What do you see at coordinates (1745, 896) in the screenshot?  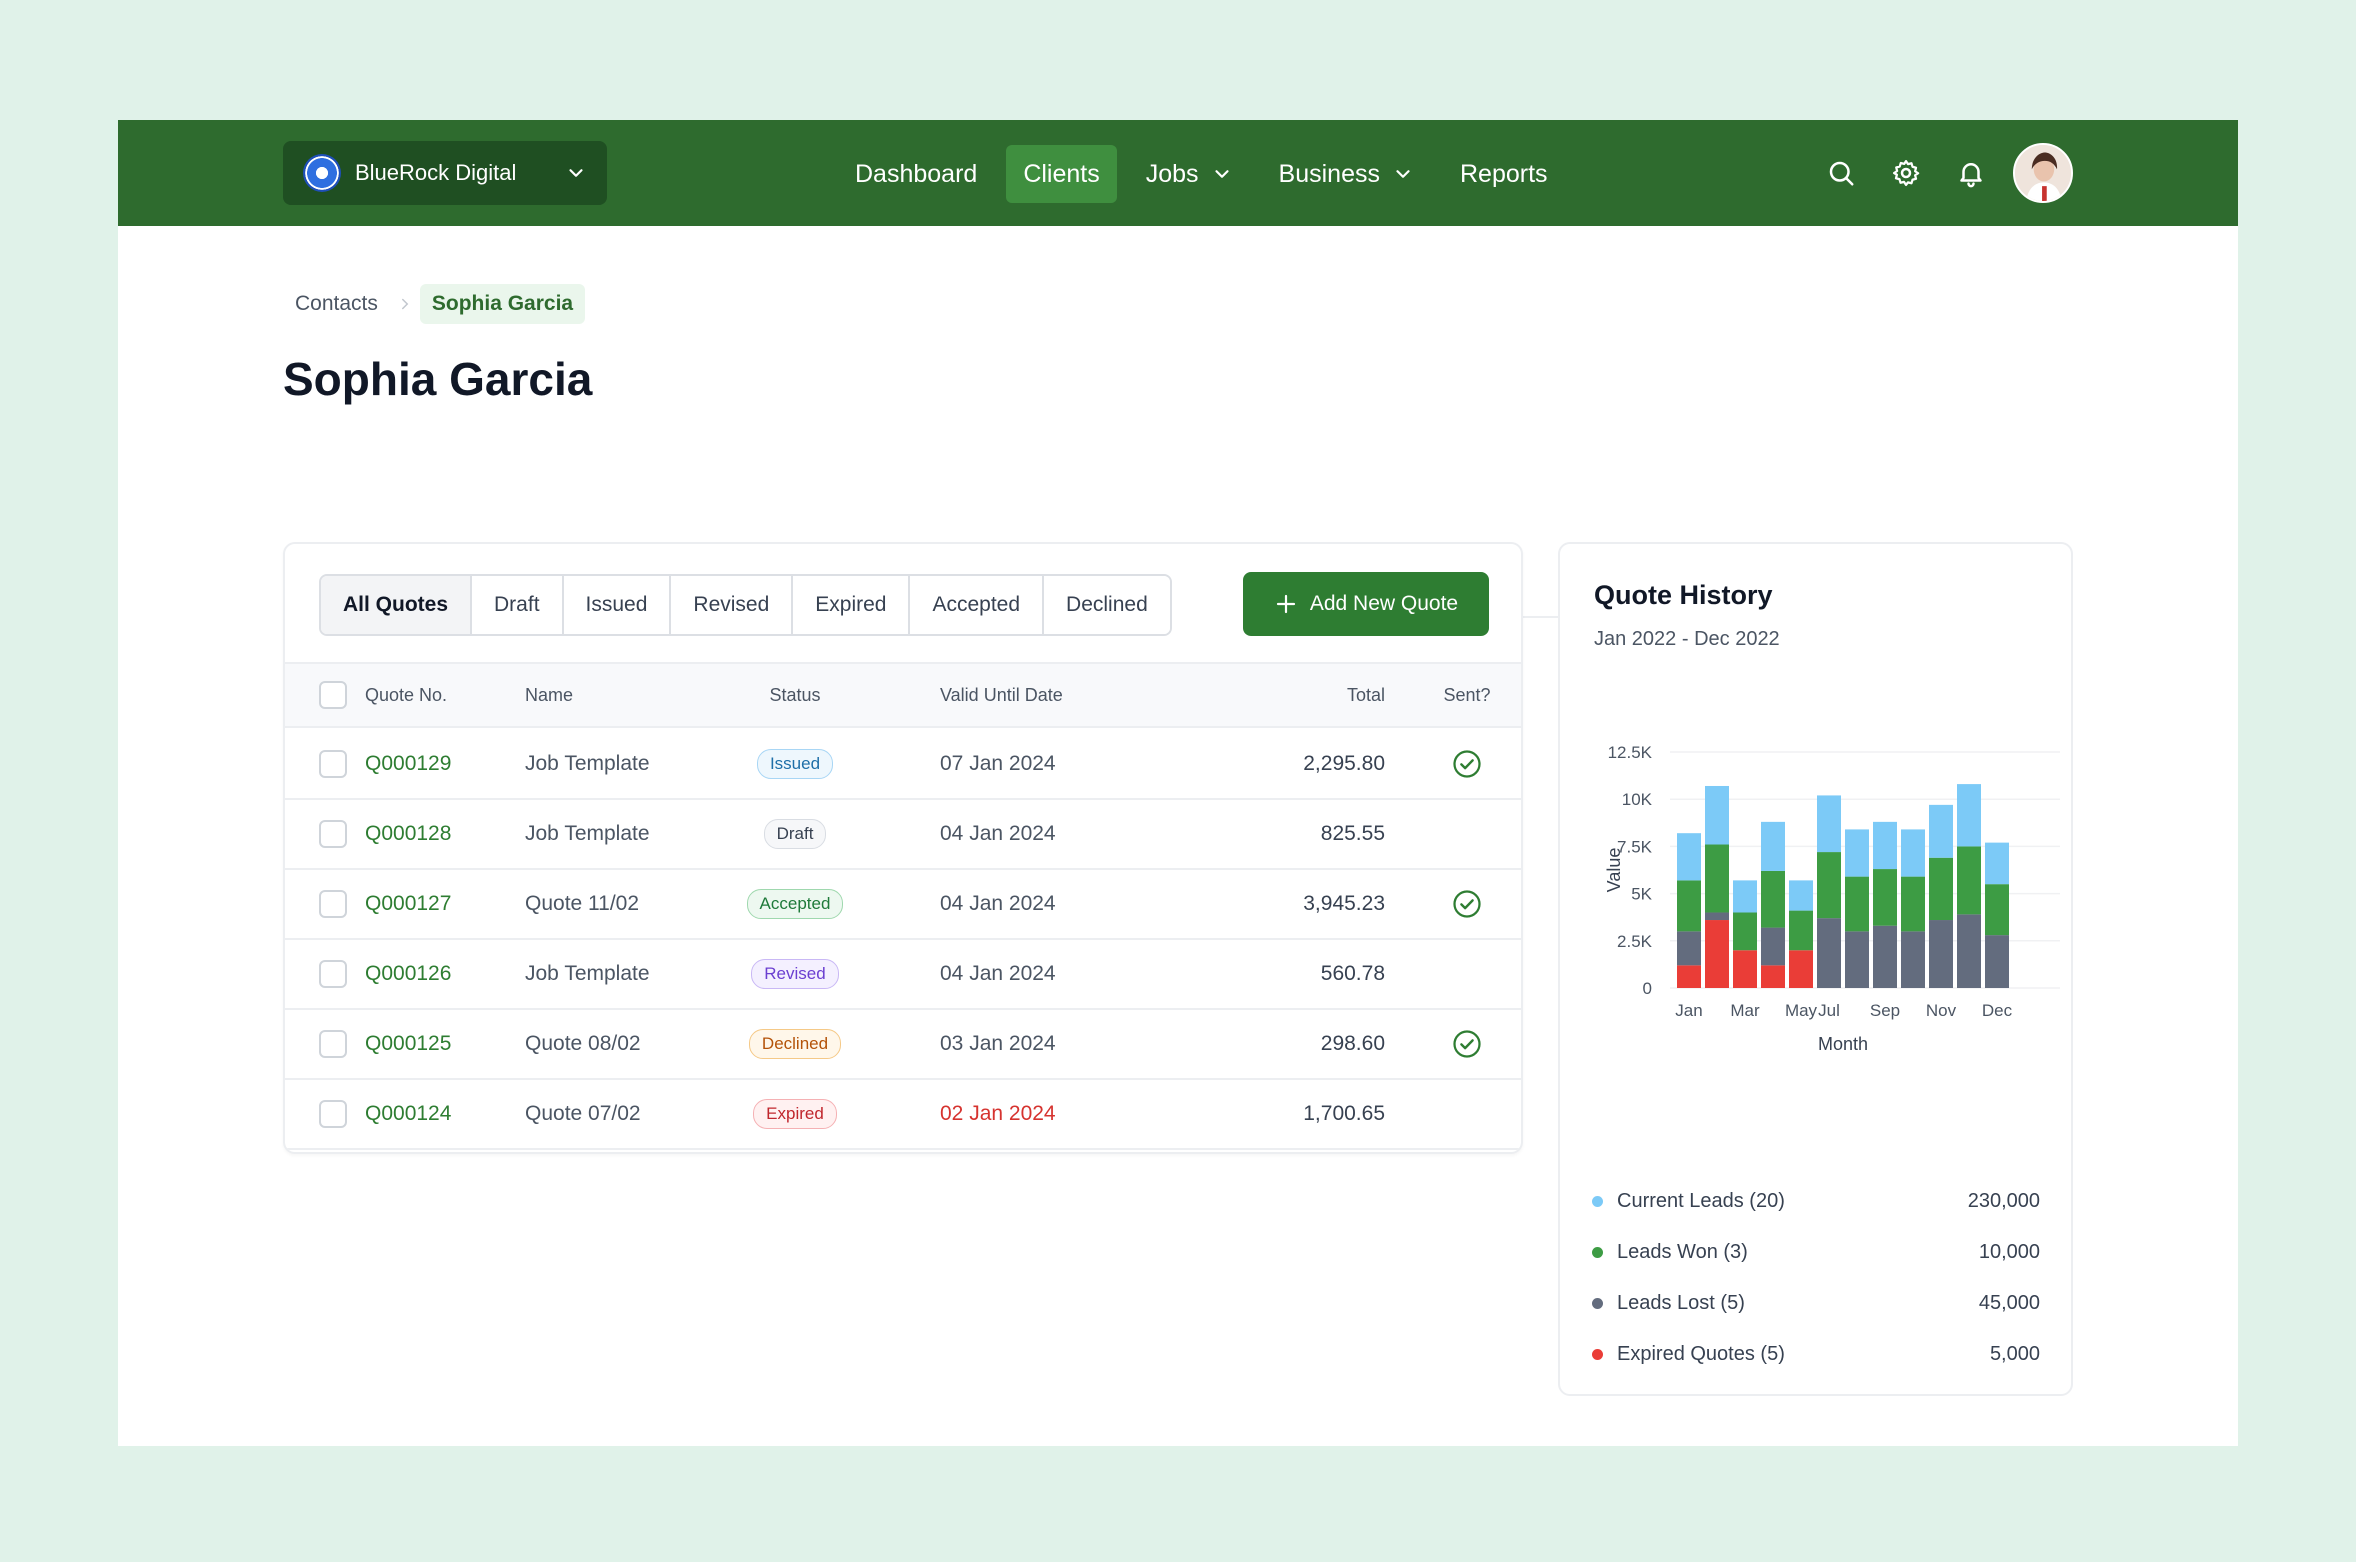 I see `bar-current-leads-mar` at bounding box center [1745, 896].